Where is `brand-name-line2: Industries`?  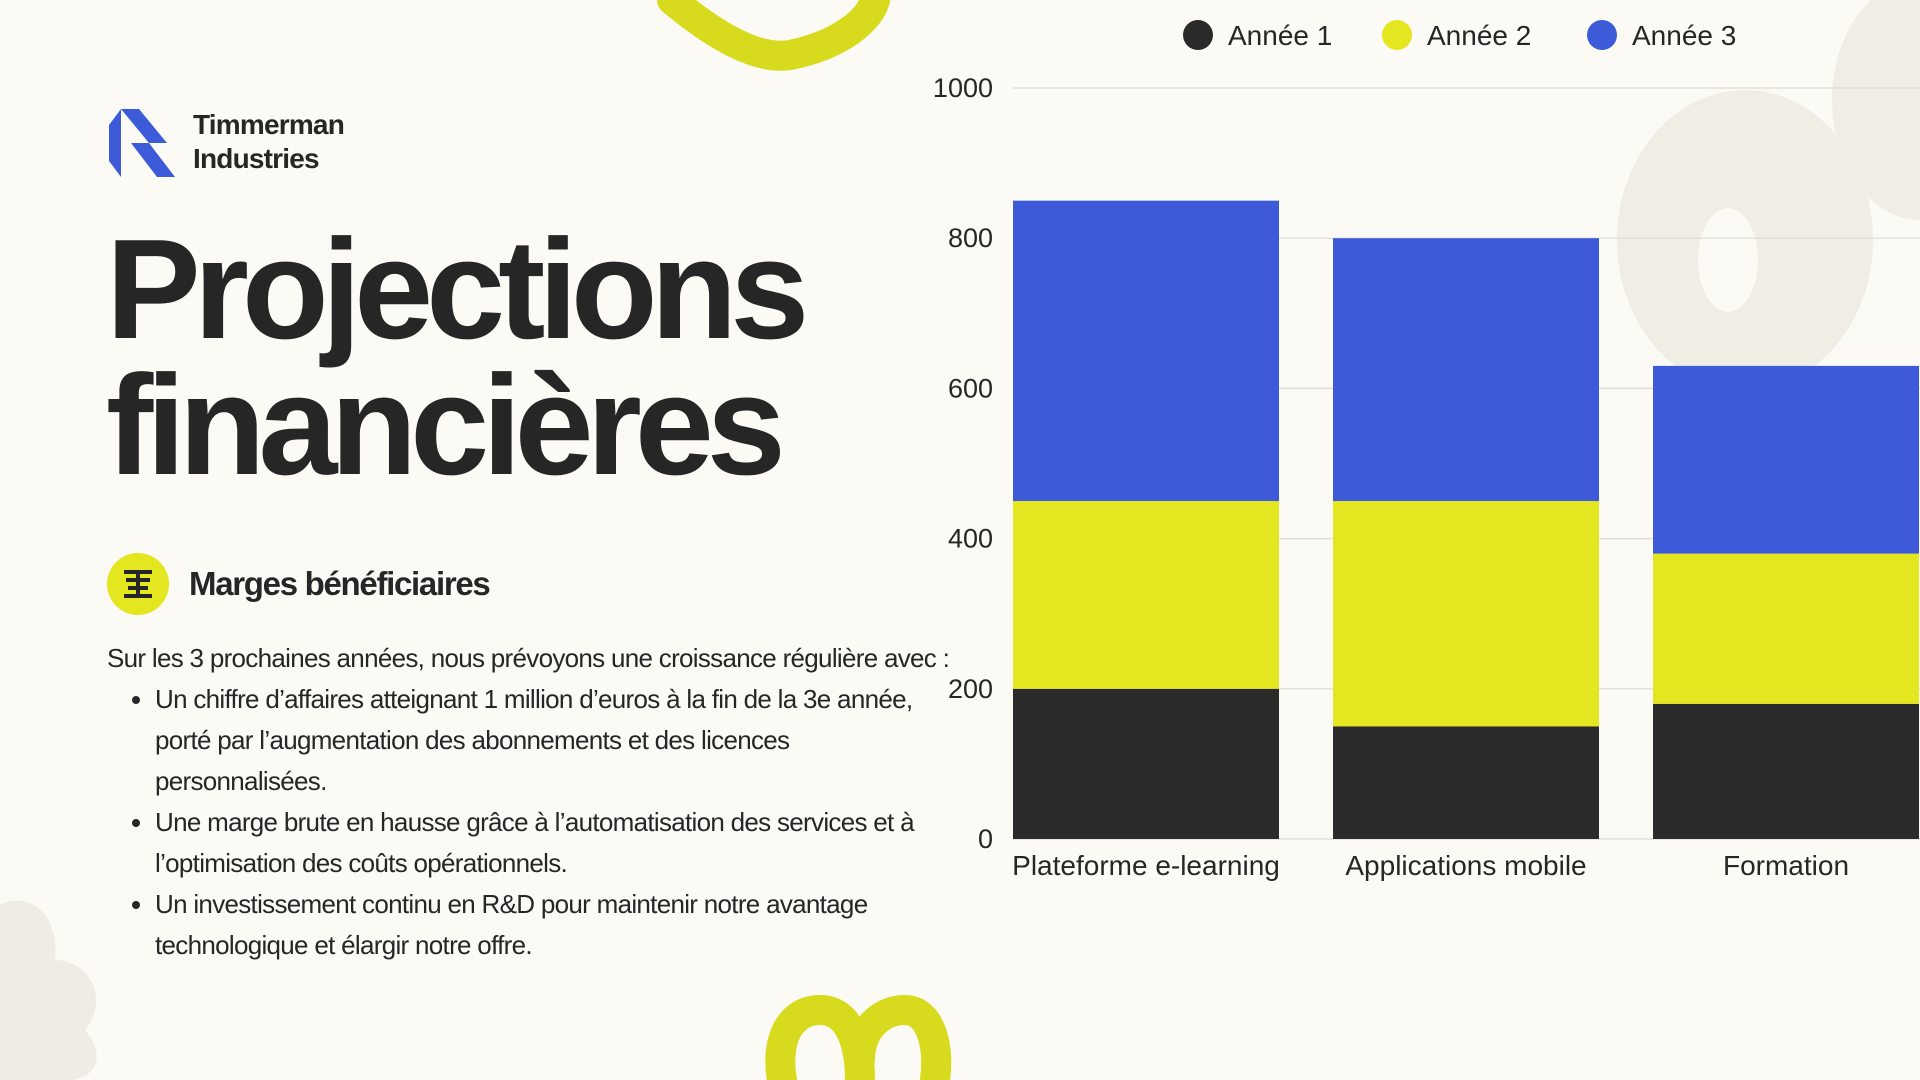
brand-name-line2: Industries is located at coordinates (256, 158).